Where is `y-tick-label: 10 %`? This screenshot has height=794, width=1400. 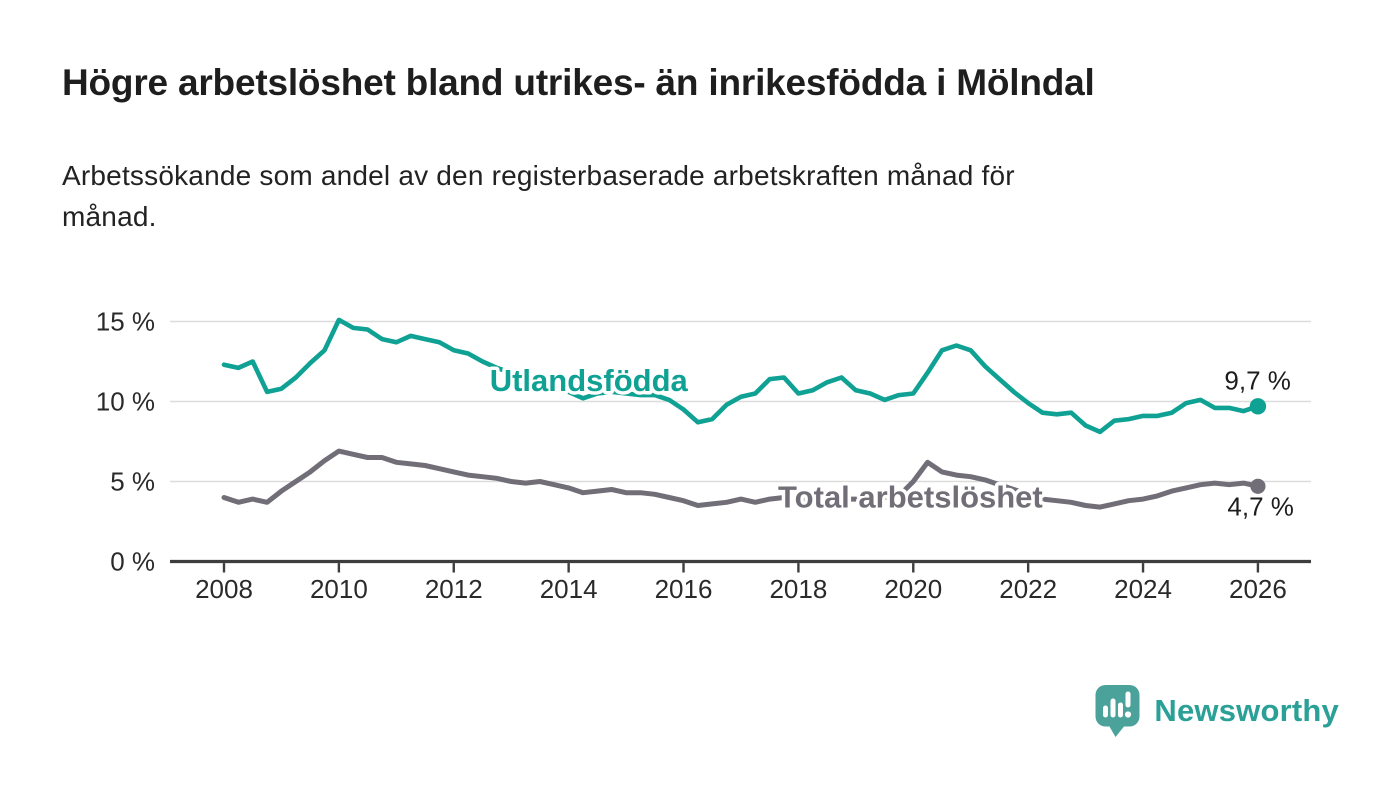
y-tick-label: 10 % is located at coordinates (125, 402).